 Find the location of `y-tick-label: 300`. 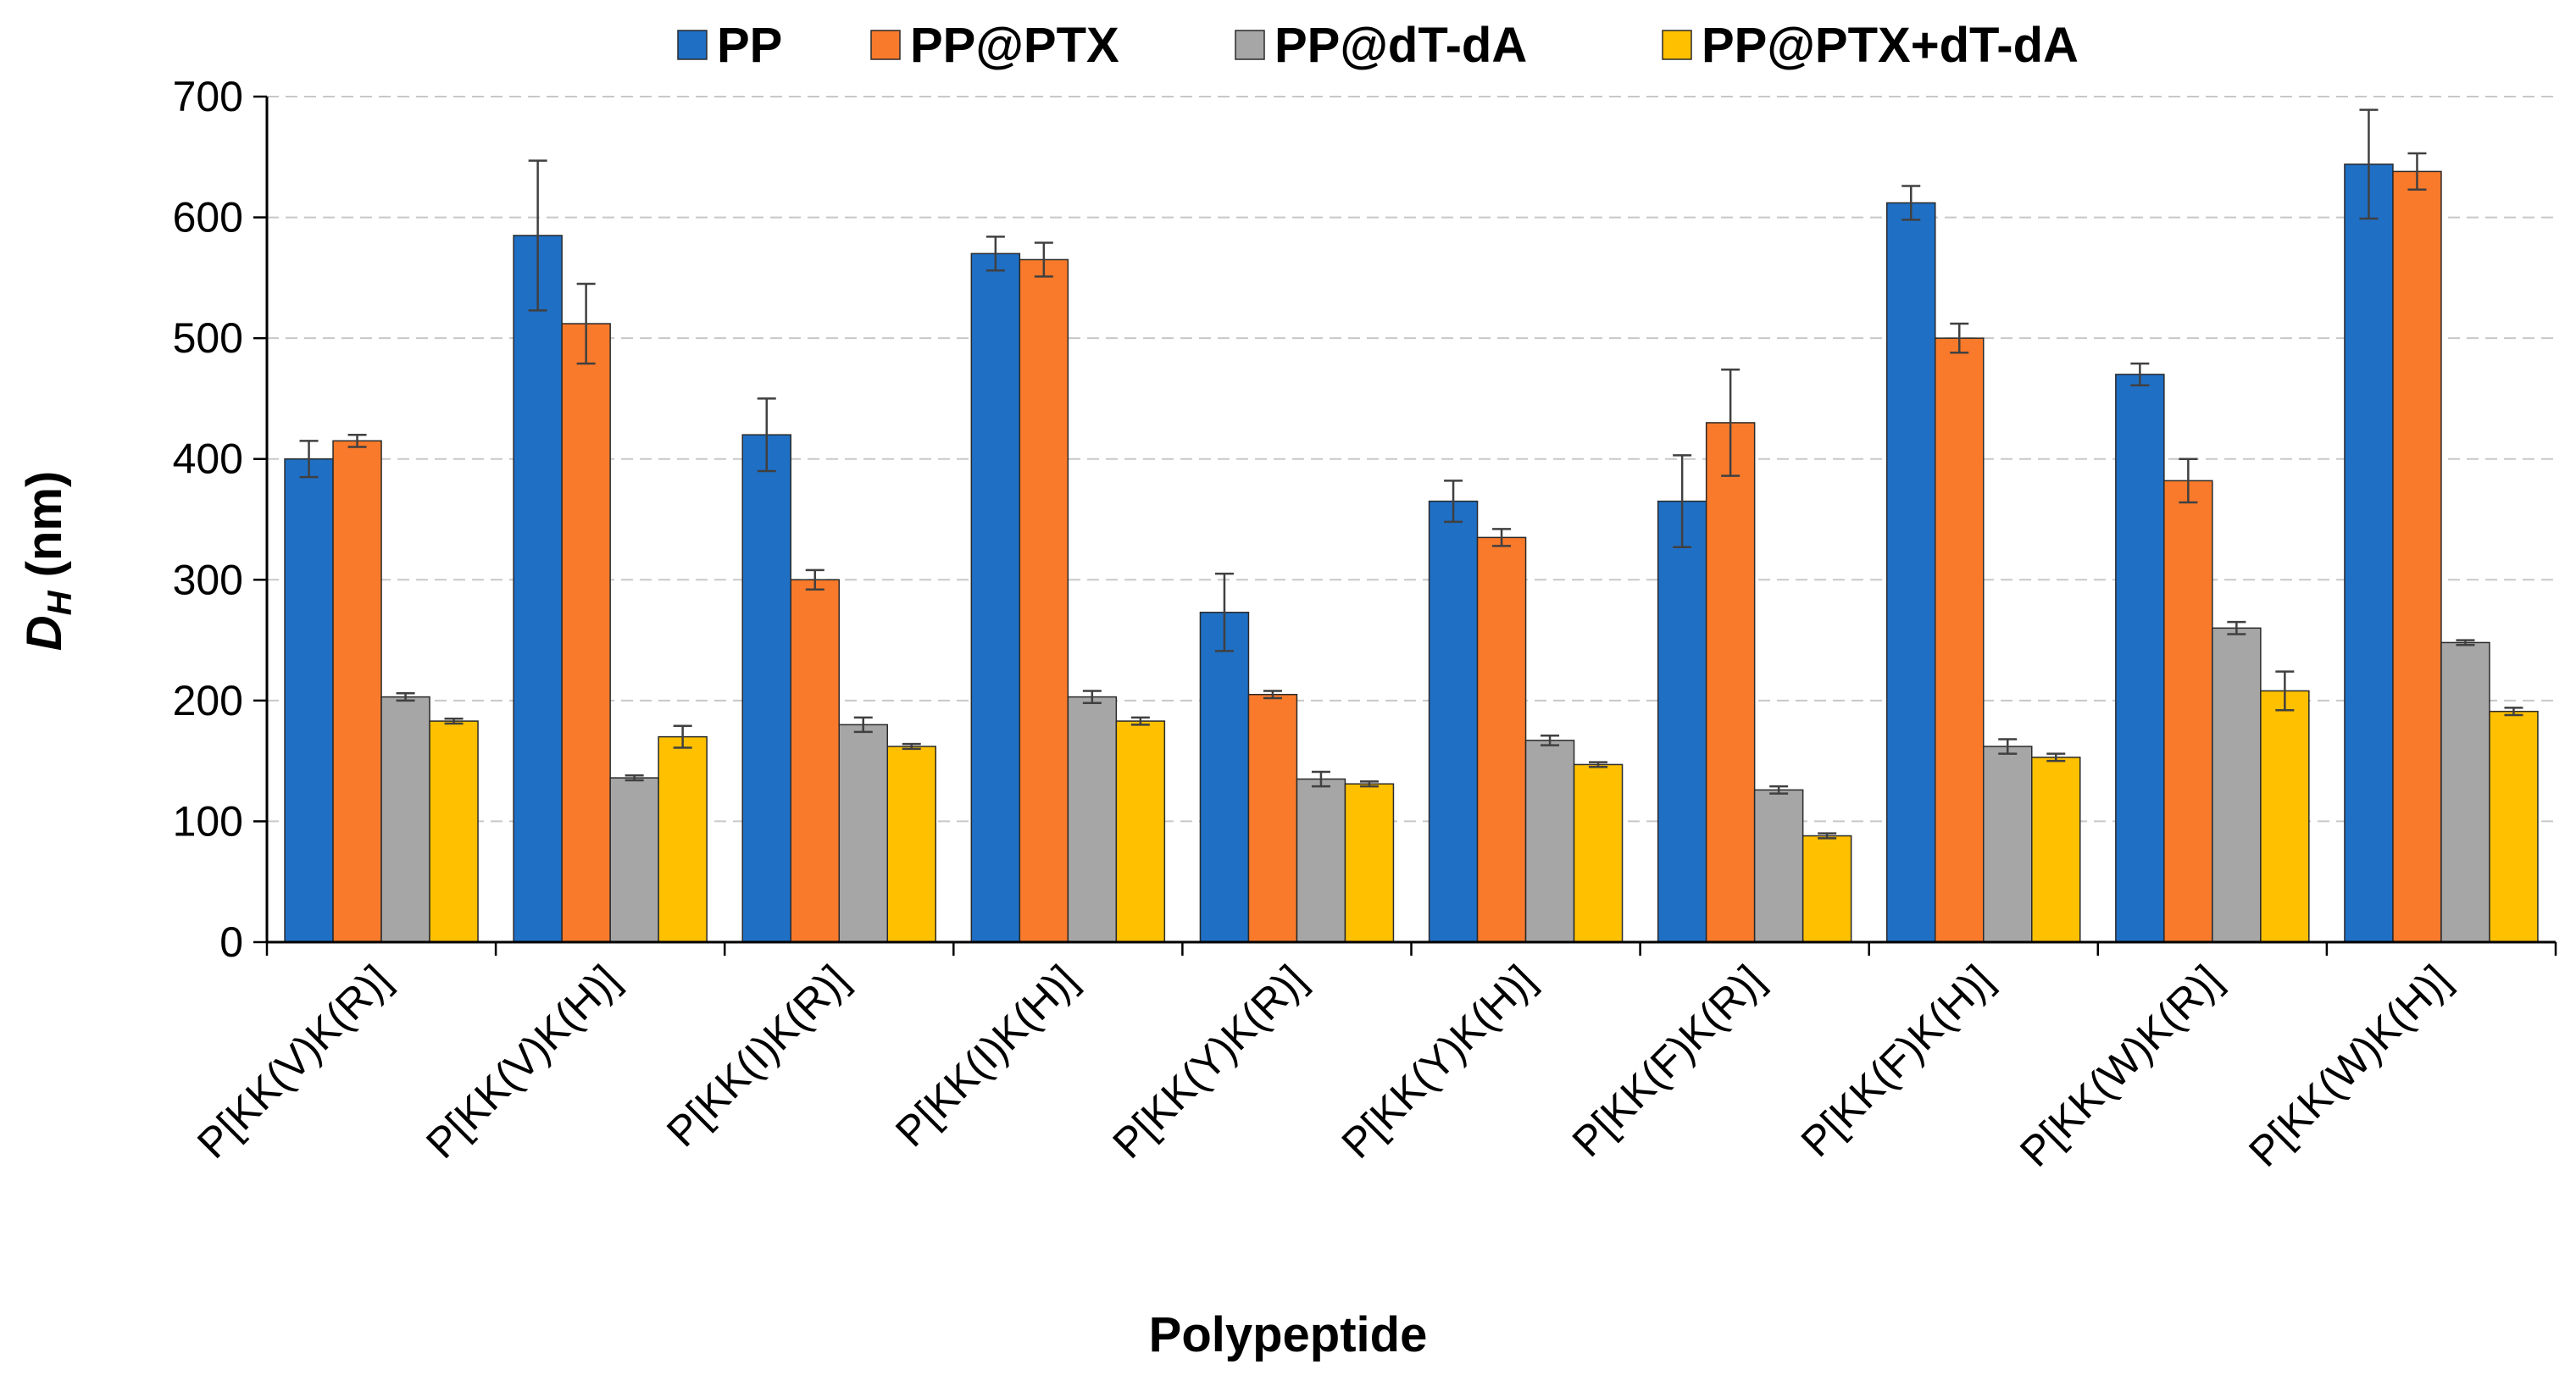

y-tick-label: 300 is located at coordinates (208, 579).